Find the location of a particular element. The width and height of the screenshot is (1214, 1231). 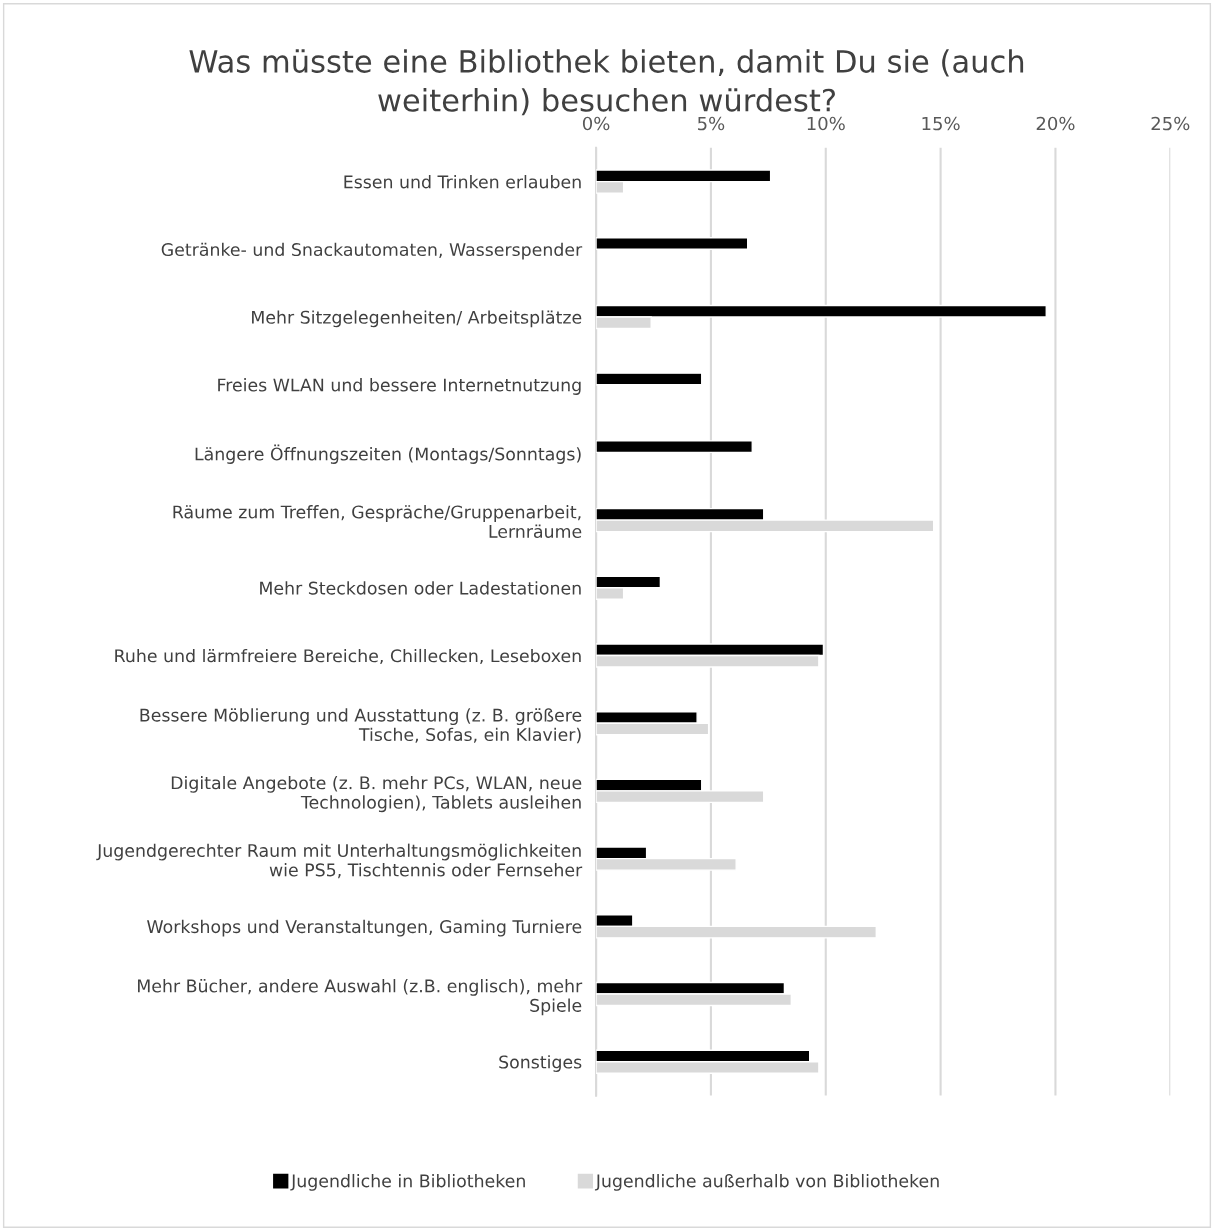

legend-label: Jugendliche außerhalb von Bibliotheken is located at coordinates (766, 1182).